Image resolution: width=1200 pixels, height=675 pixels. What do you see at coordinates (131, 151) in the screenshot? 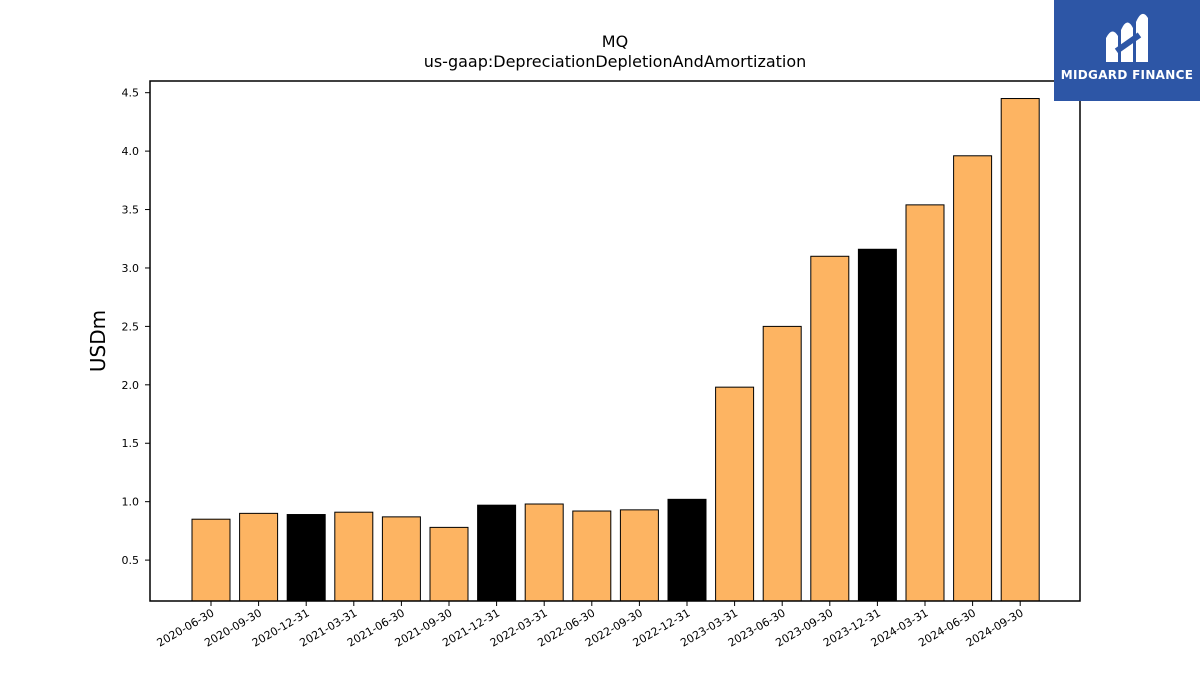
I see `y-tick-label: 4.0` at bounding box center [131, 151].